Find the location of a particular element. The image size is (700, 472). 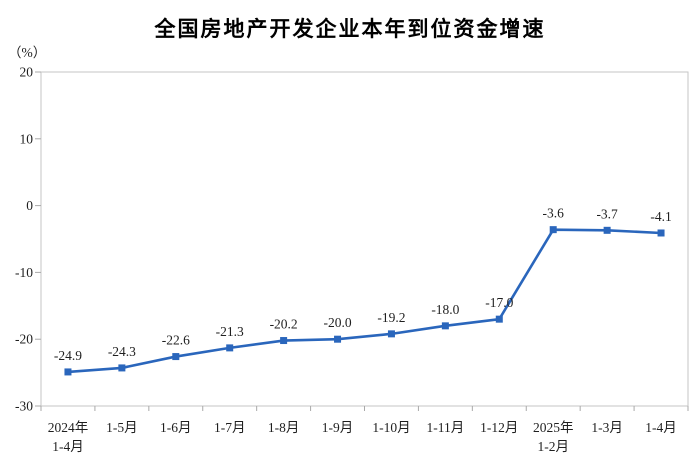

data-point-label: -3.6 is located at coordinates (554, 213).